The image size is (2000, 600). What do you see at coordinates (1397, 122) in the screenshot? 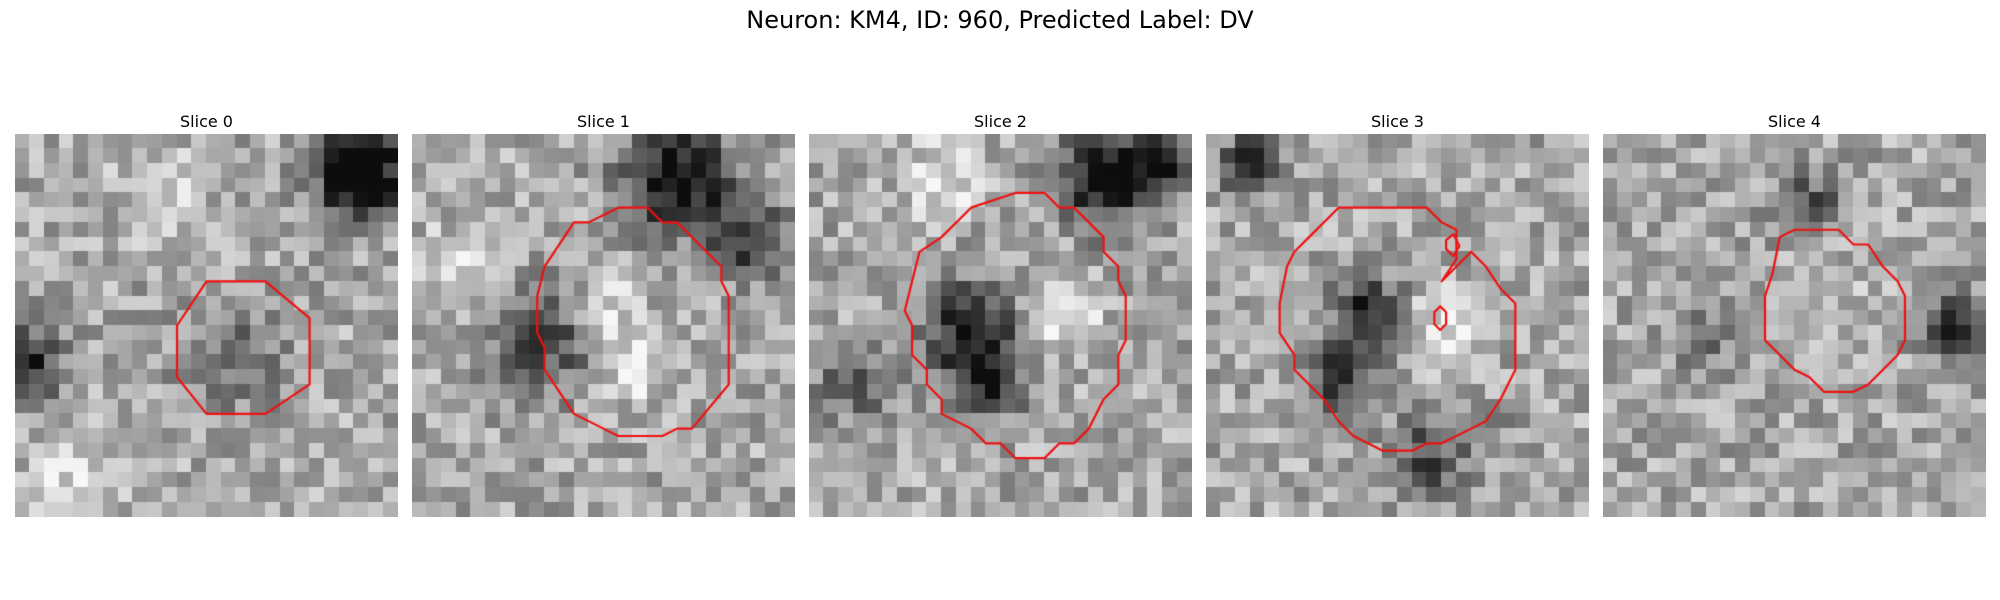
I see `slice-title-3: Slice 3` at bounding box center [1397, 122].